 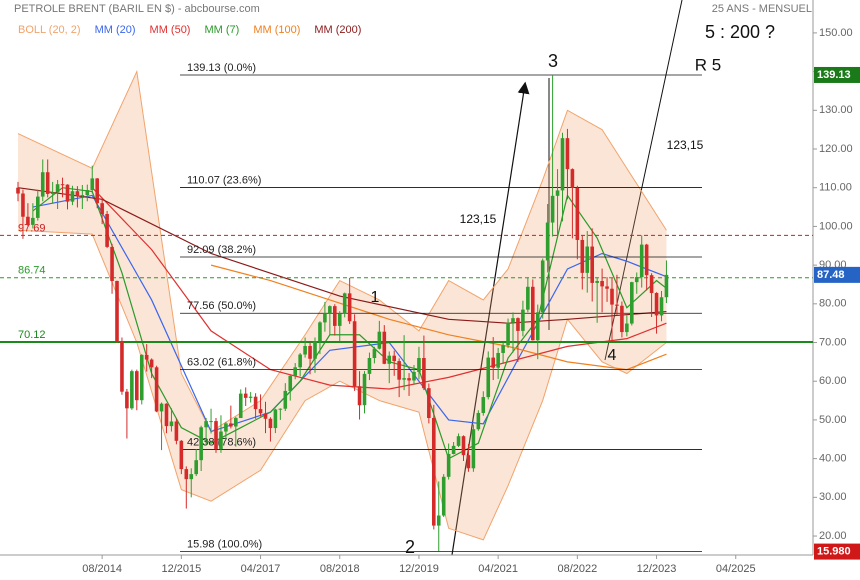 I want to click on y-tick-label: 130.00, so click(x=836, y=110).